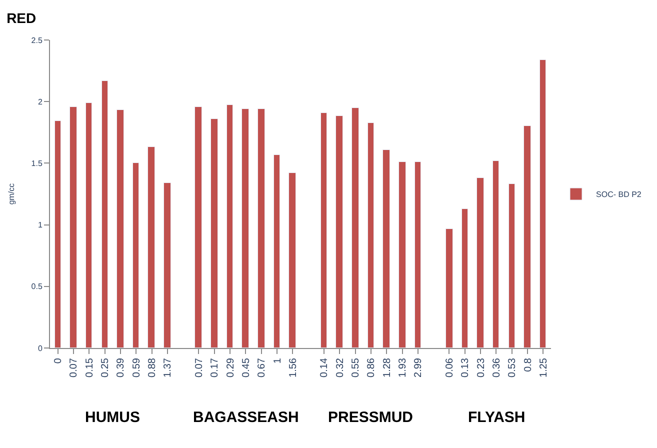  Describe the element at coordinates (40, 225) in the screenshot. I see `y-tick-label: 1` at that location.